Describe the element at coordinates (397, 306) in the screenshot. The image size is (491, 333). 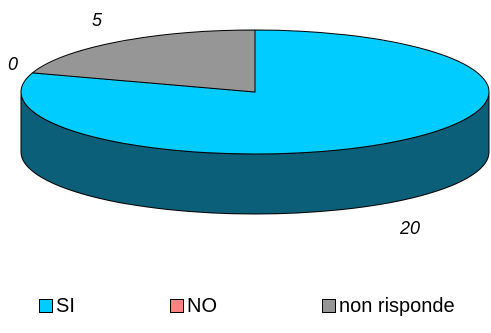
I see `legend-label-non-risponde: non risponde` at that location.